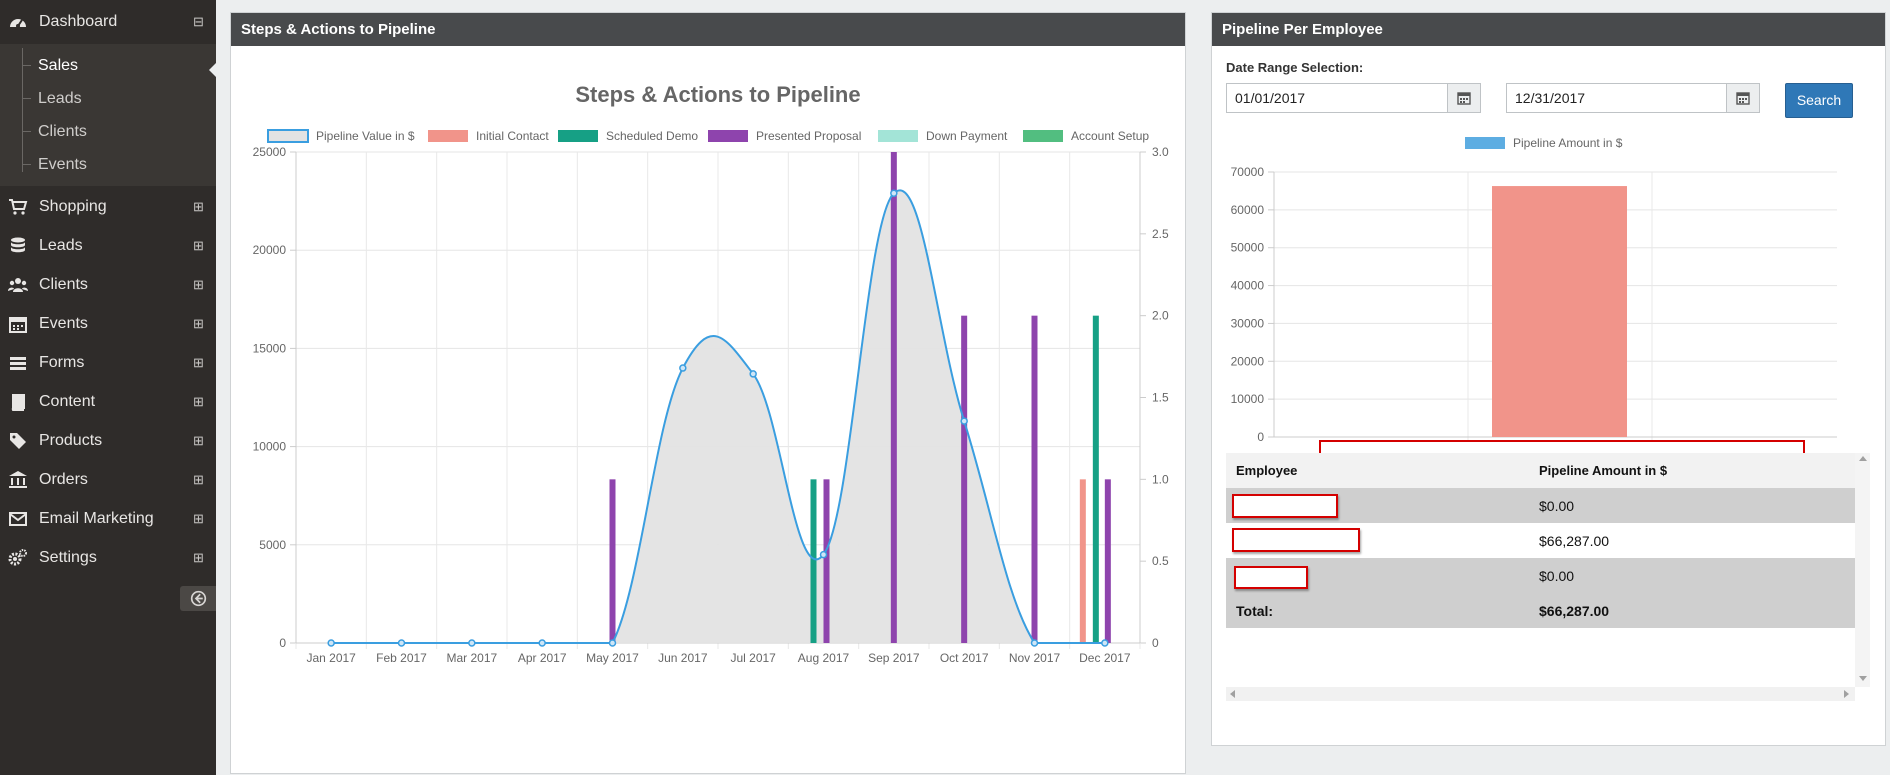 The width and height of the screenshot is (1890, 775). What do you see at coordinates (108, 324) in the screenshot?
I see `nav-events: Events ⊞` at bounding box center [108, 324].